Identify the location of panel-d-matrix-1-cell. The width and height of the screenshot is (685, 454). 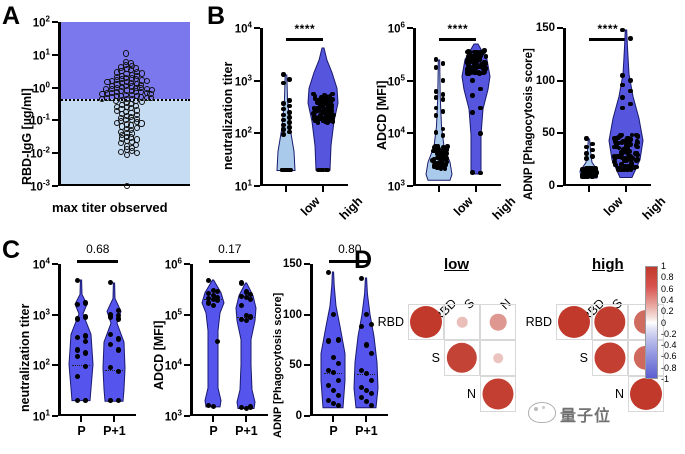
(610, 322).